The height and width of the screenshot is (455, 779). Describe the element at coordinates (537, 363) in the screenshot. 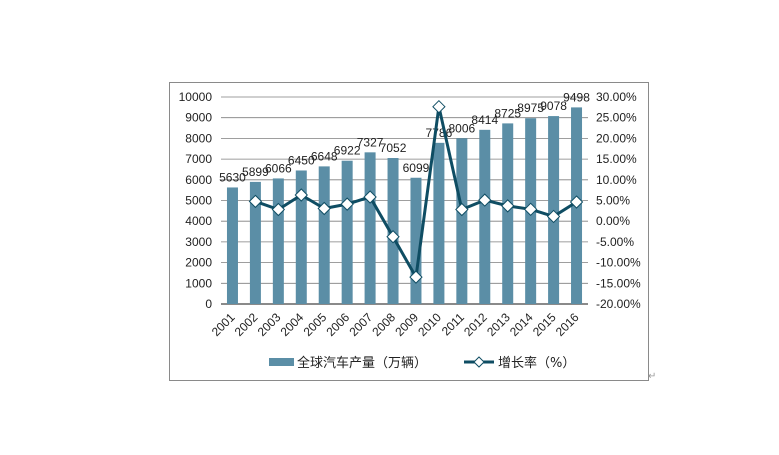

I see `legend-label-growth: 增长率（%）` at that location.